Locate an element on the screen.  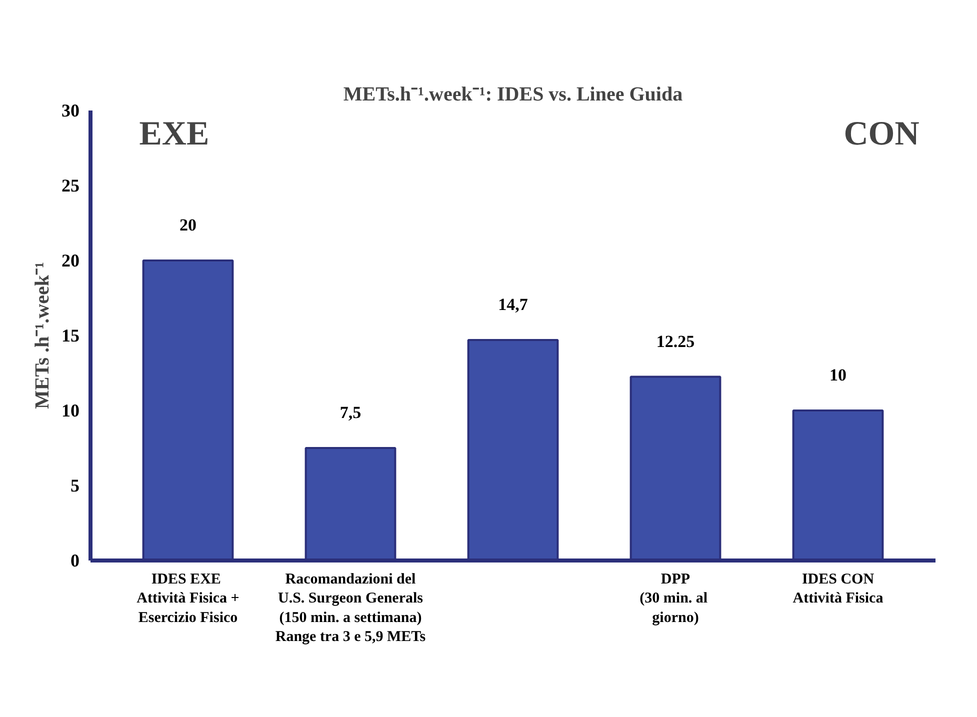
data-label: 12.25 is located at coordinates (675, 341).